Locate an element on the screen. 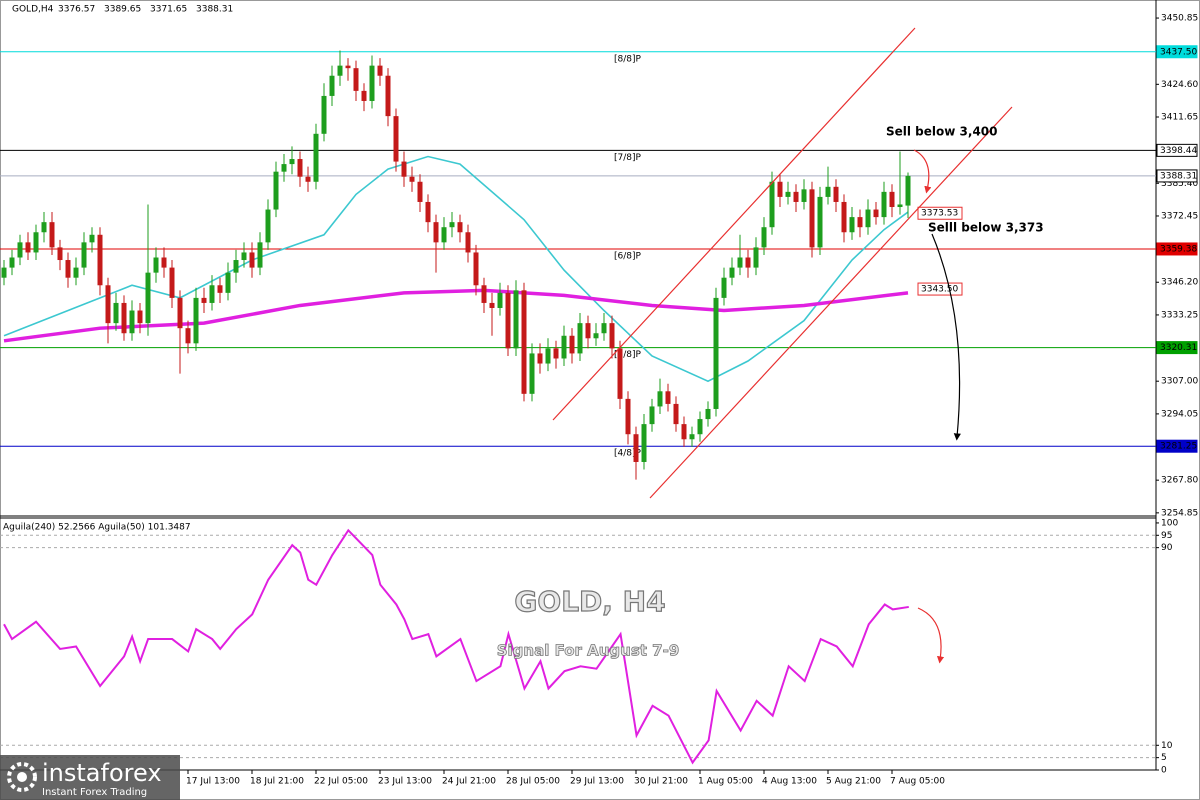 Image resolution: width=1200 pixels, height=800 pixels. y-tick-label: 90 is located at coordinates (1167, 548).